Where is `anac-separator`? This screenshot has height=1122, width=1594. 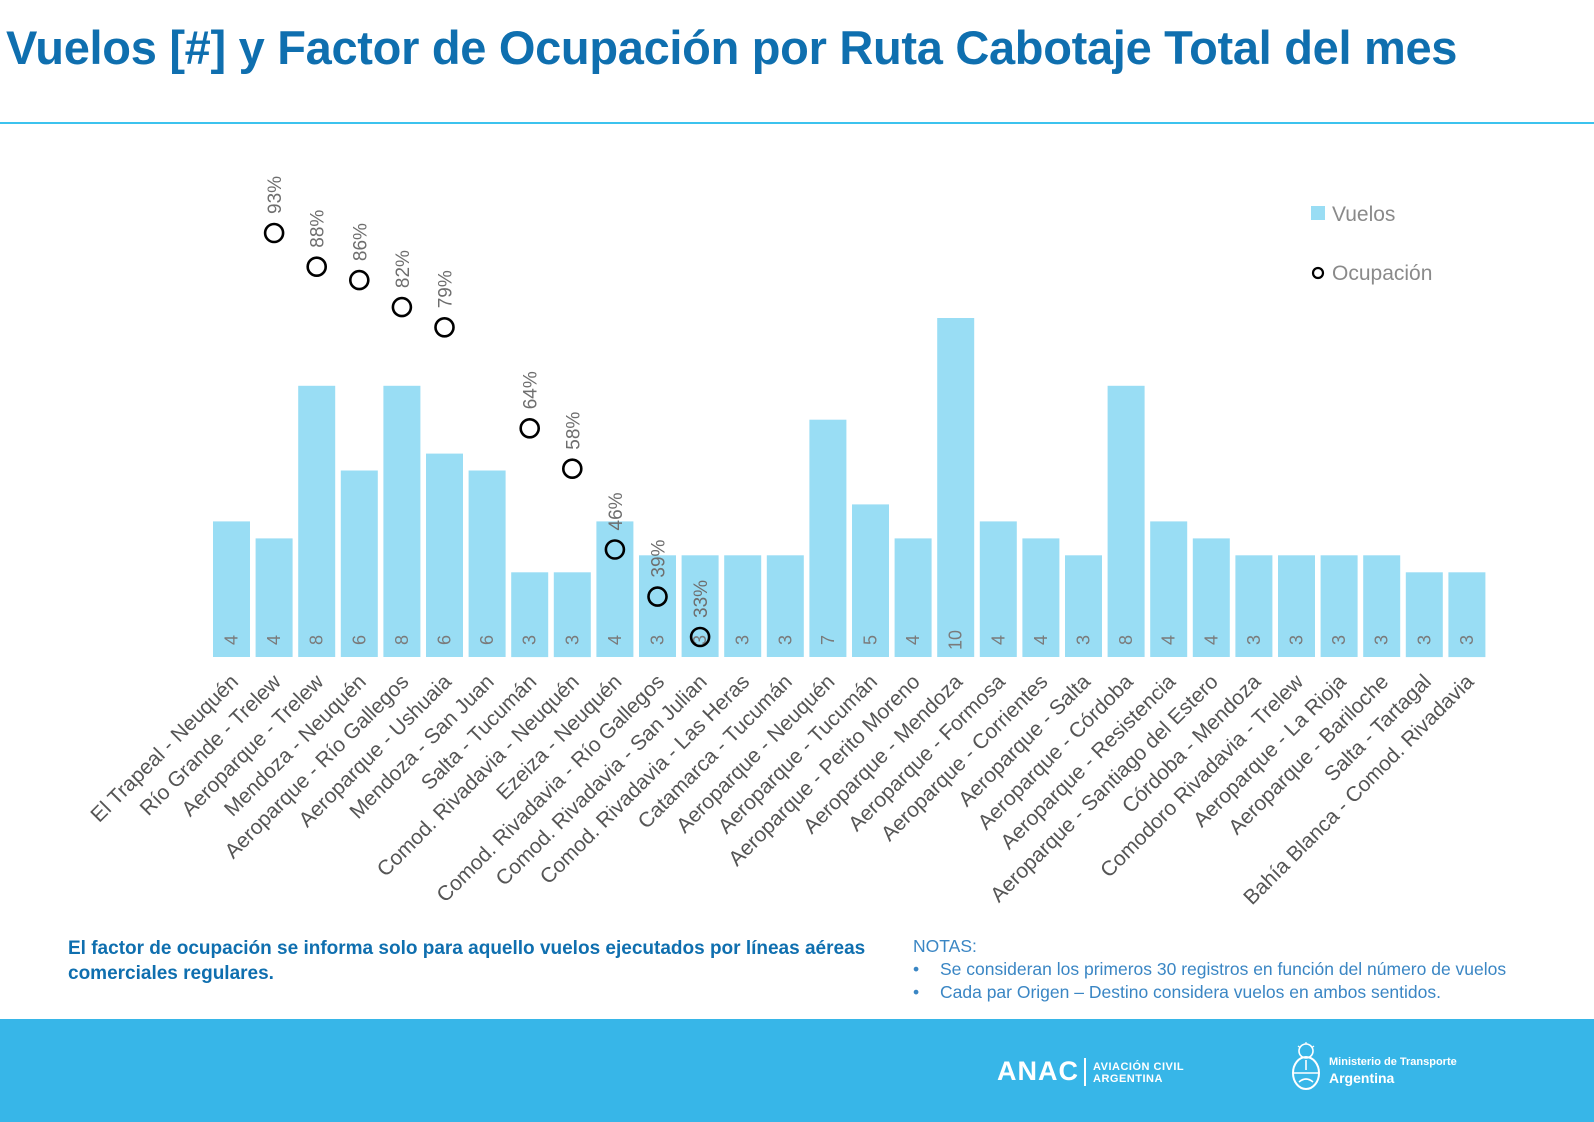 anac-separator is located at coordinates (1085, 1072).